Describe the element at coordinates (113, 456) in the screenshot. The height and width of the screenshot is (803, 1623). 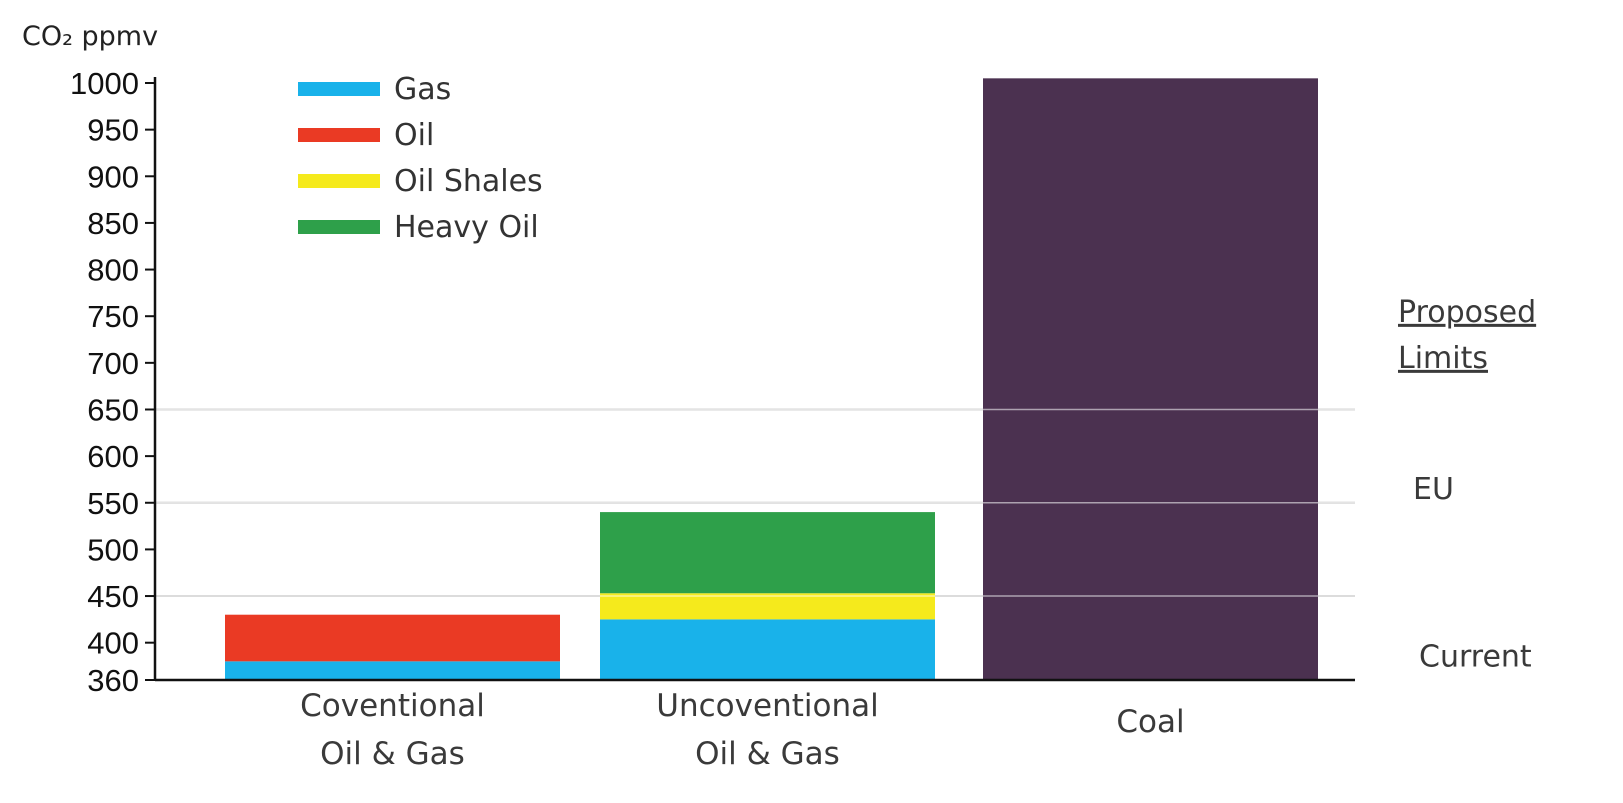
I see `y-tick-label: 600` at that location.